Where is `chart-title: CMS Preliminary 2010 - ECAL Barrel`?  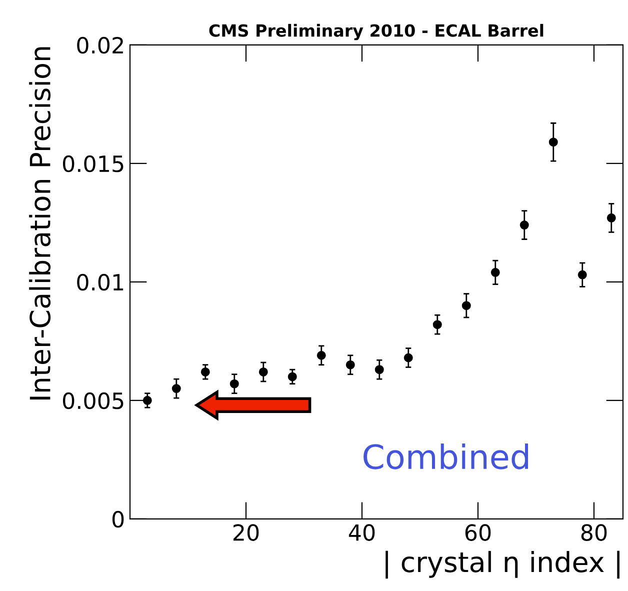
chart-title: CMS Preliminary 2010 - ECAL Barrel is located at coordinates (376, 32).